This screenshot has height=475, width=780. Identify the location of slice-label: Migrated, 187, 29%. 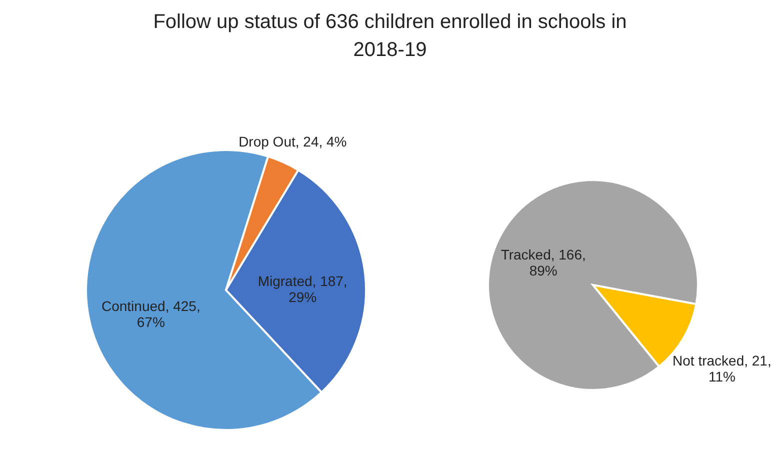
(303, 288).